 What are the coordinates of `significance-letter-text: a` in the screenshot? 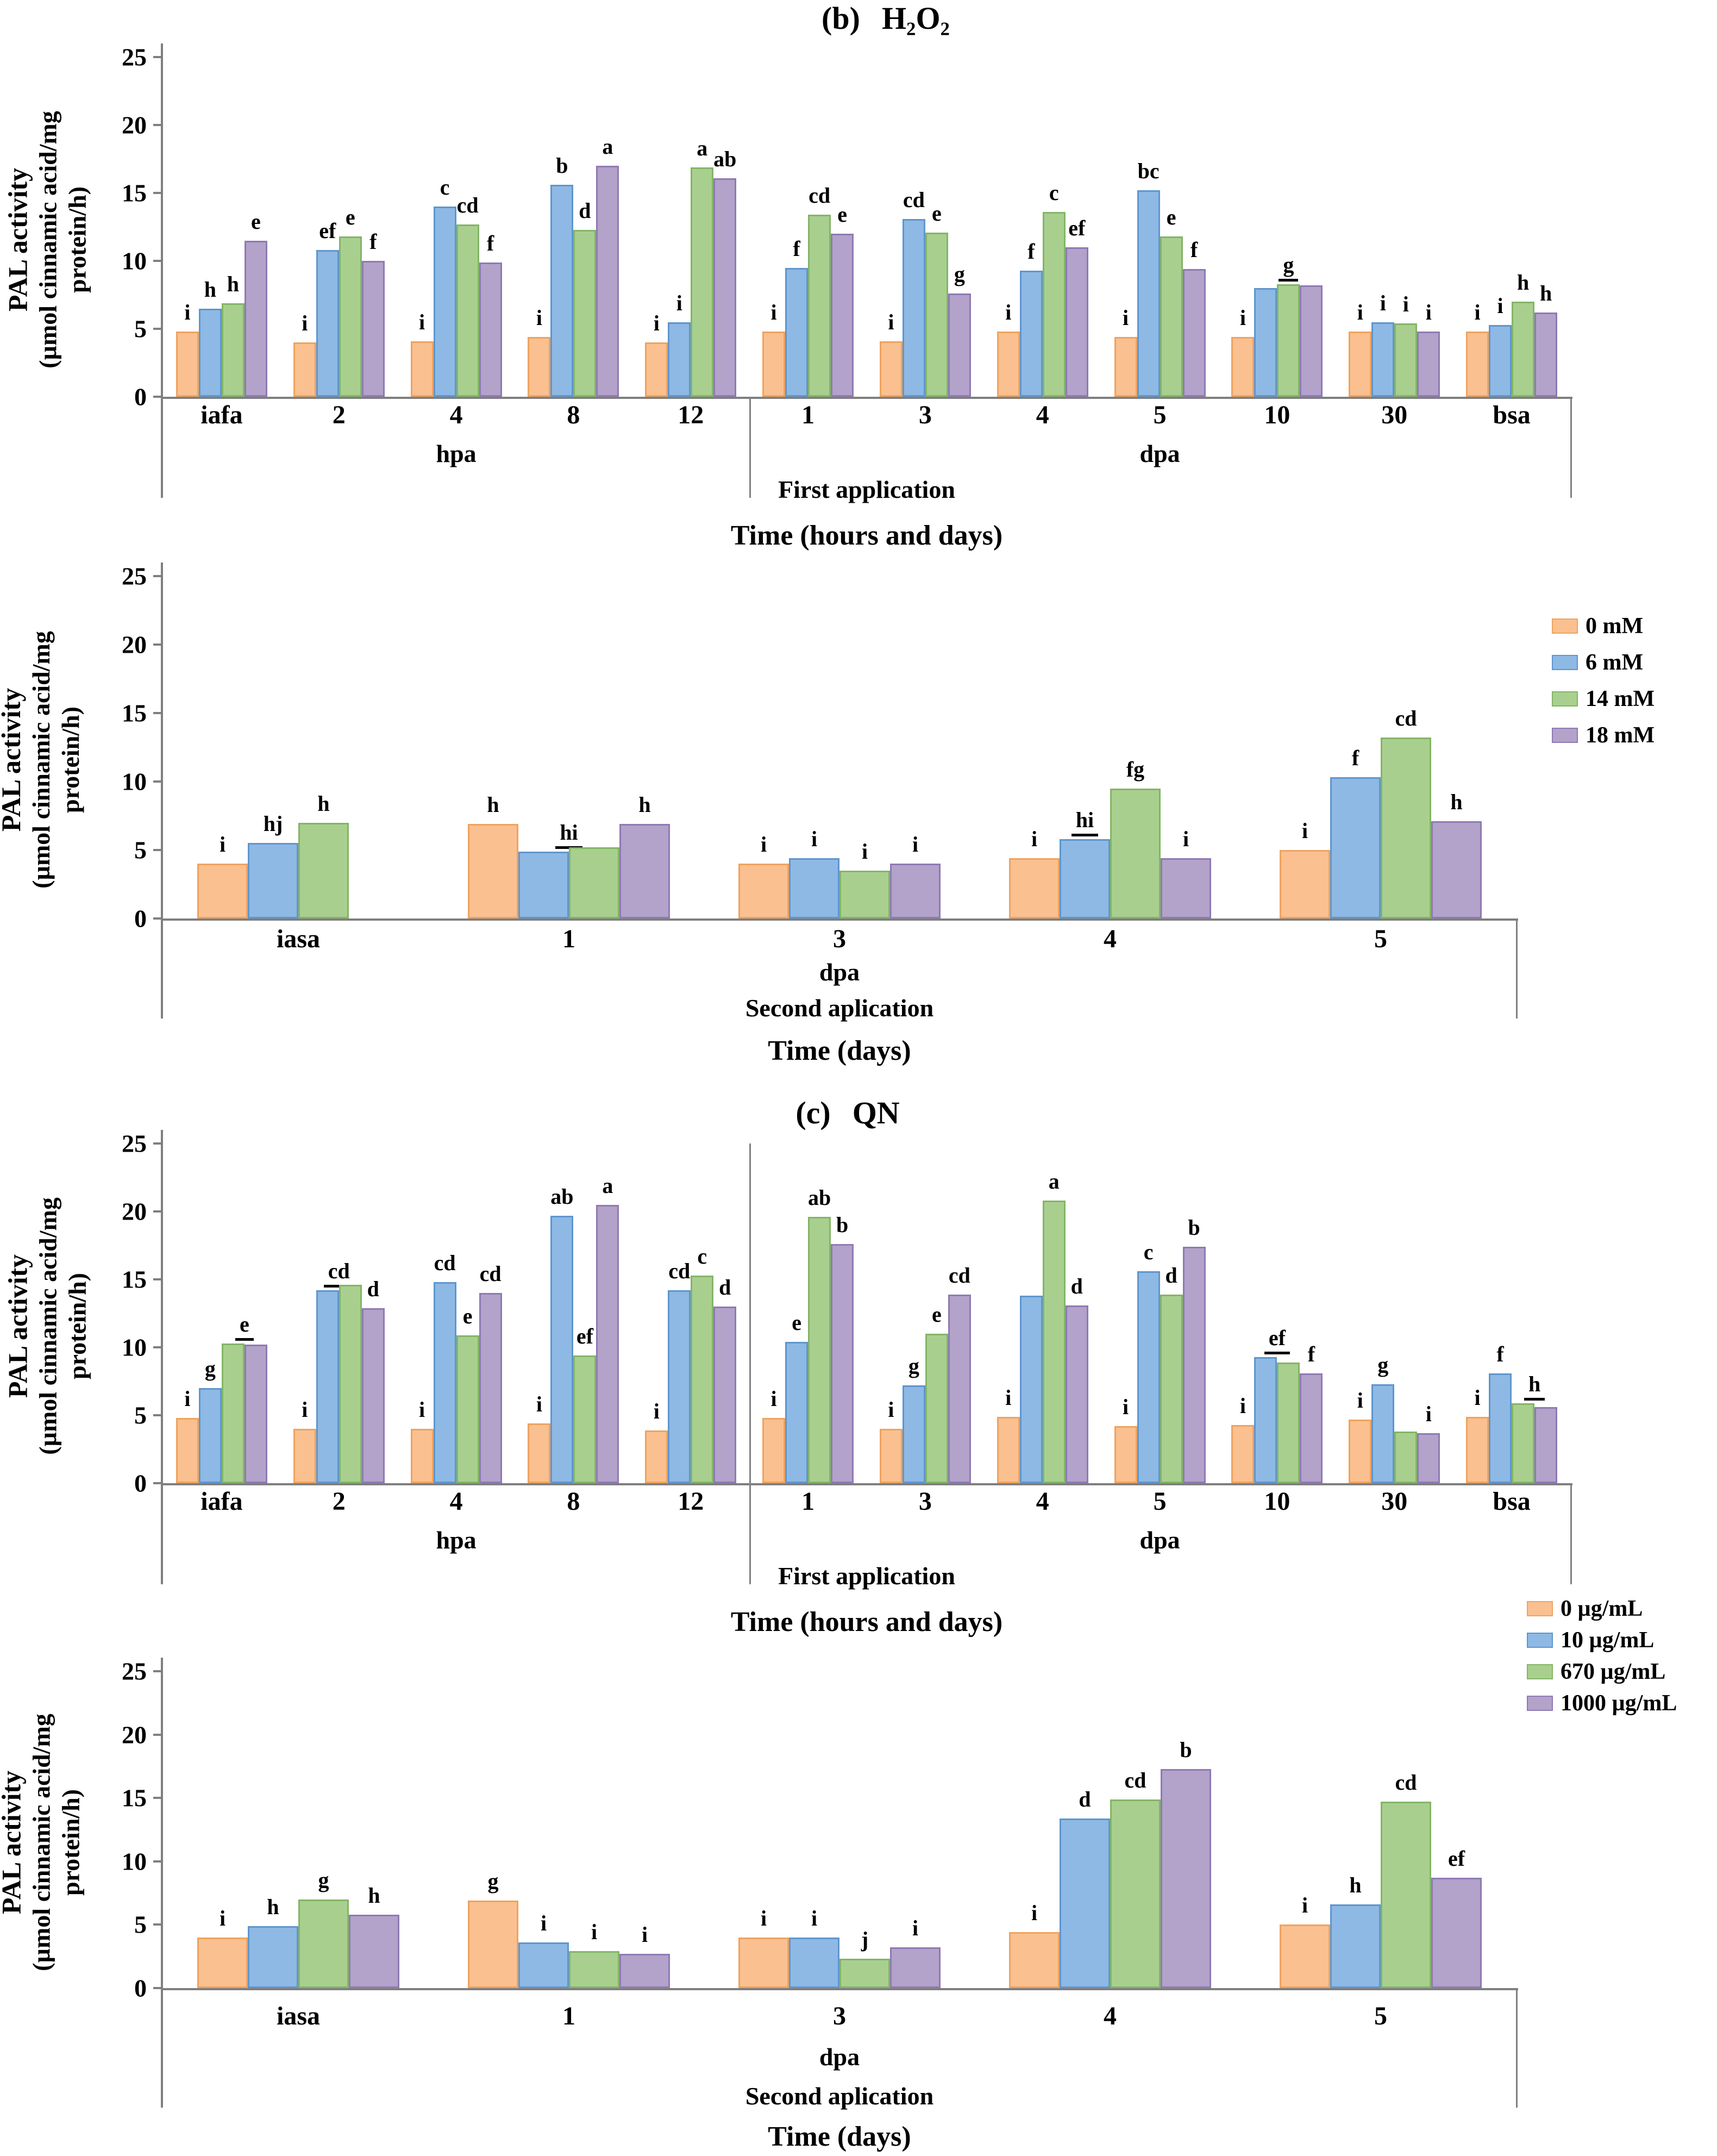 It's located at (702, 147).